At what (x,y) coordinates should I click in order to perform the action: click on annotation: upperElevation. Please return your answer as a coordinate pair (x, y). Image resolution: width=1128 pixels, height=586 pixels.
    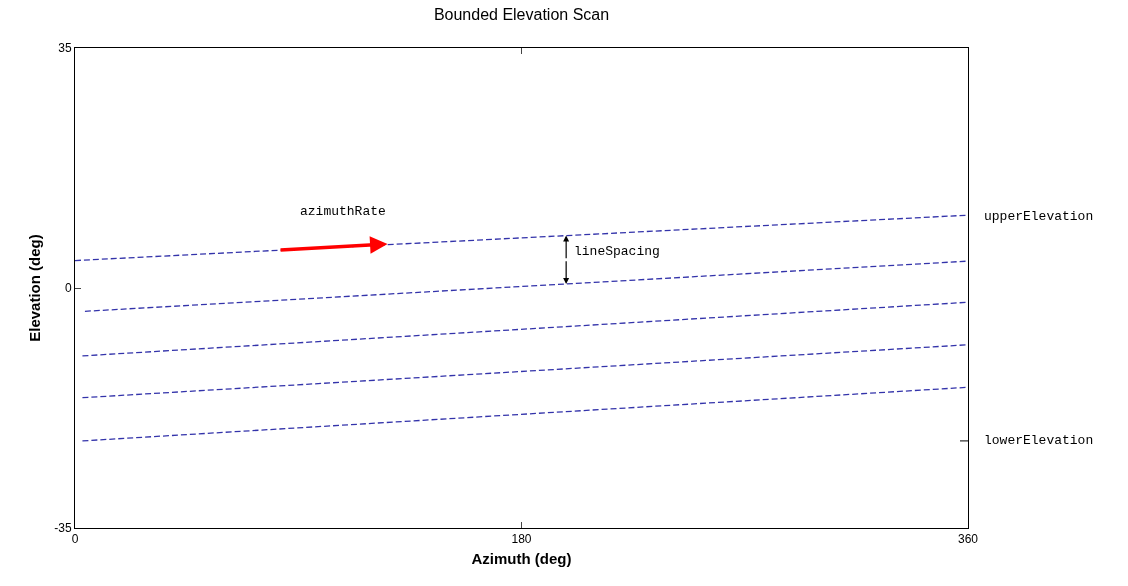
    Looking at the image, I should click on (1039, 216).